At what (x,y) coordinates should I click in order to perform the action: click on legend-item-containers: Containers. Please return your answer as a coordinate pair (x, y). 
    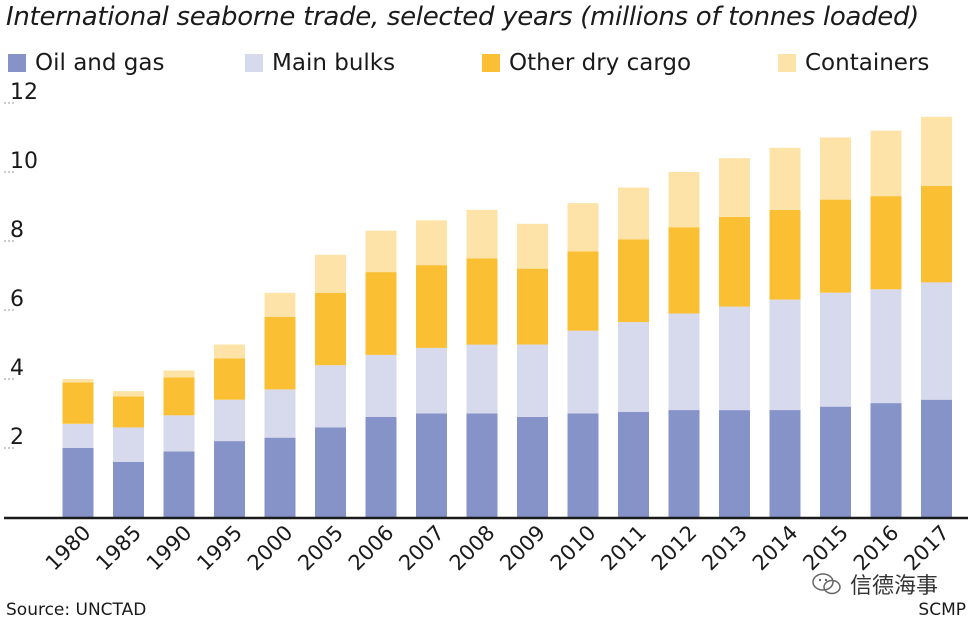
    Looking at the image, I should click on (853, 63).